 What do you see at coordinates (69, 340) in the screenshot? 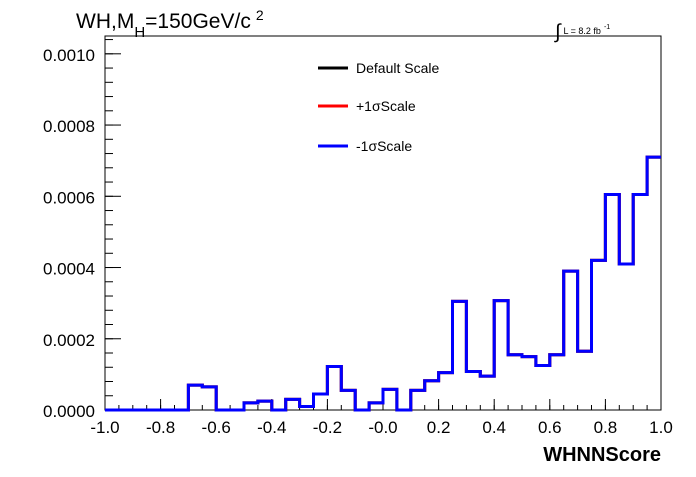
I see `y-tick-label: 0.0002` at bounding box center [69, 340].